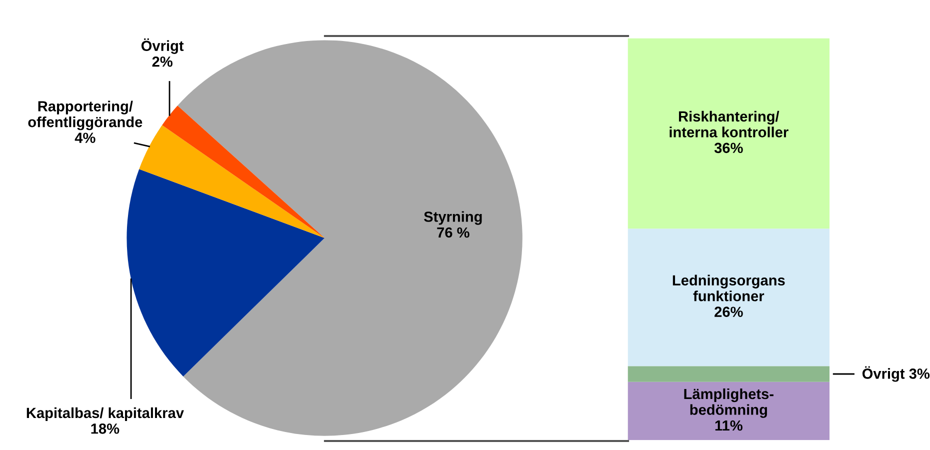 Image resolution: width=930 pixels, height=450 pixels. I want to click on data-label: 2%, so click(162, 61).